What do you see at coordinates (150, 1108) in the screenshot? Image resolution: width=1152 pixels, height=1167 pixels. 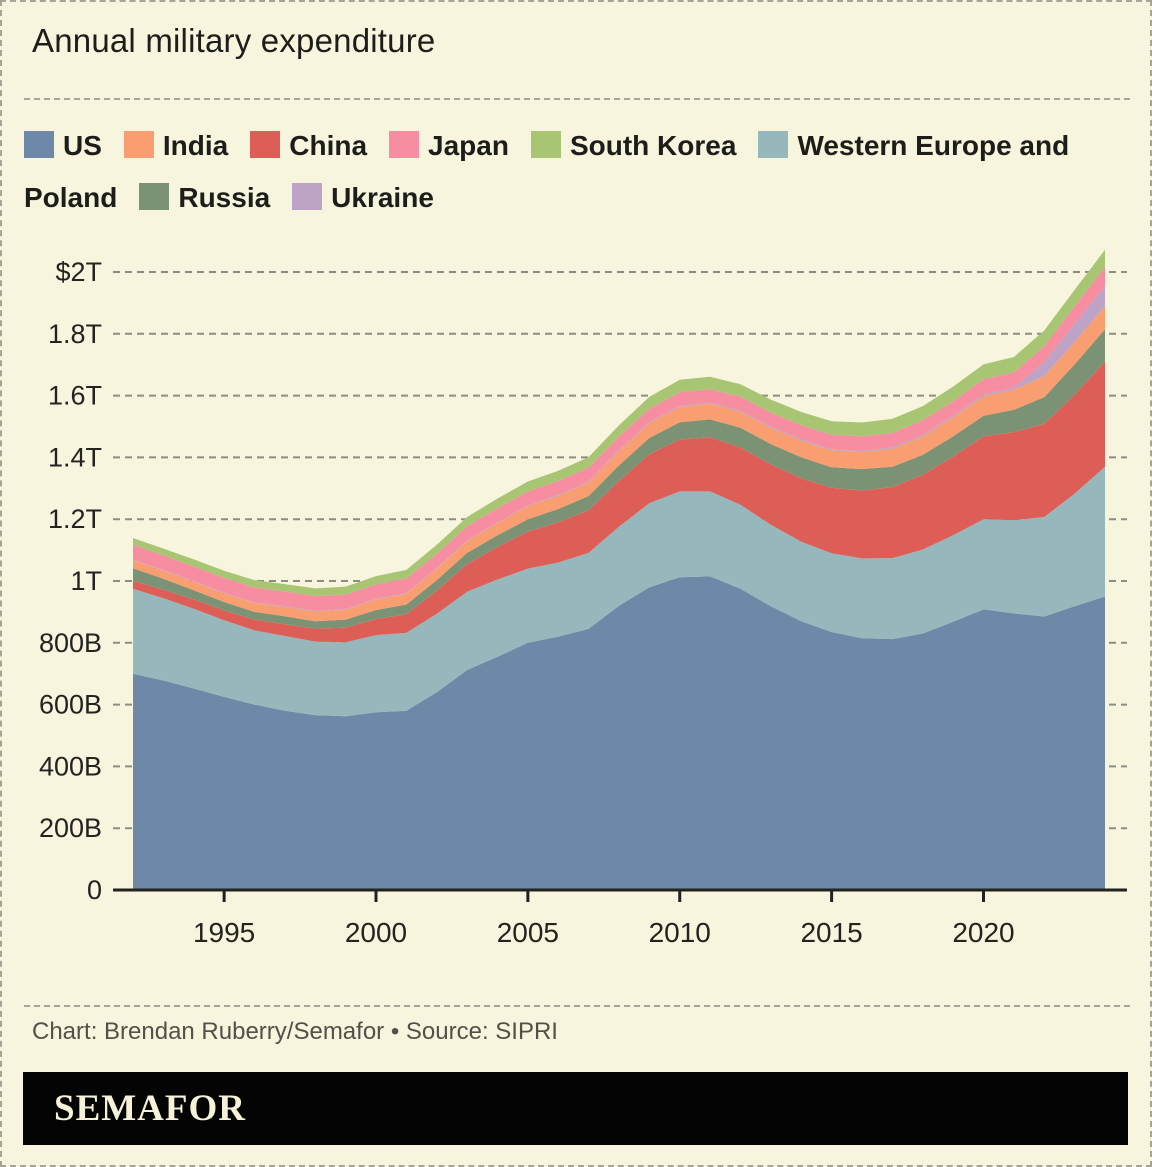 I see `semafor-logo: SEMAFOR` at bounding box center [150, 1108].